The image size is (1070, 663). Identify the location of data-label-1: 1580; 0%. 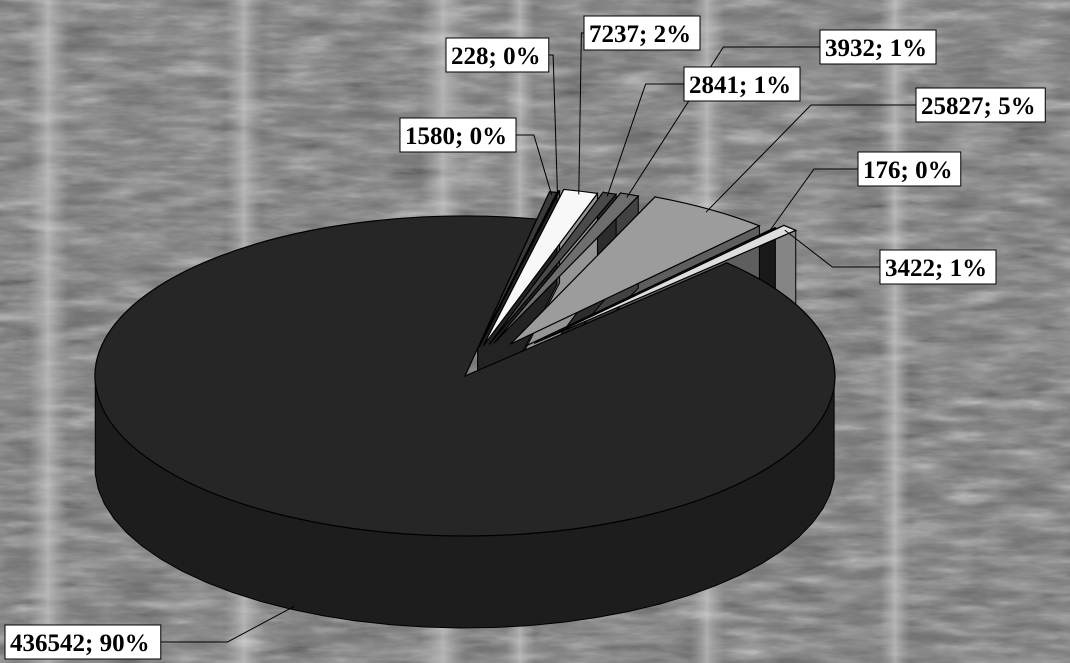
(456, 136).